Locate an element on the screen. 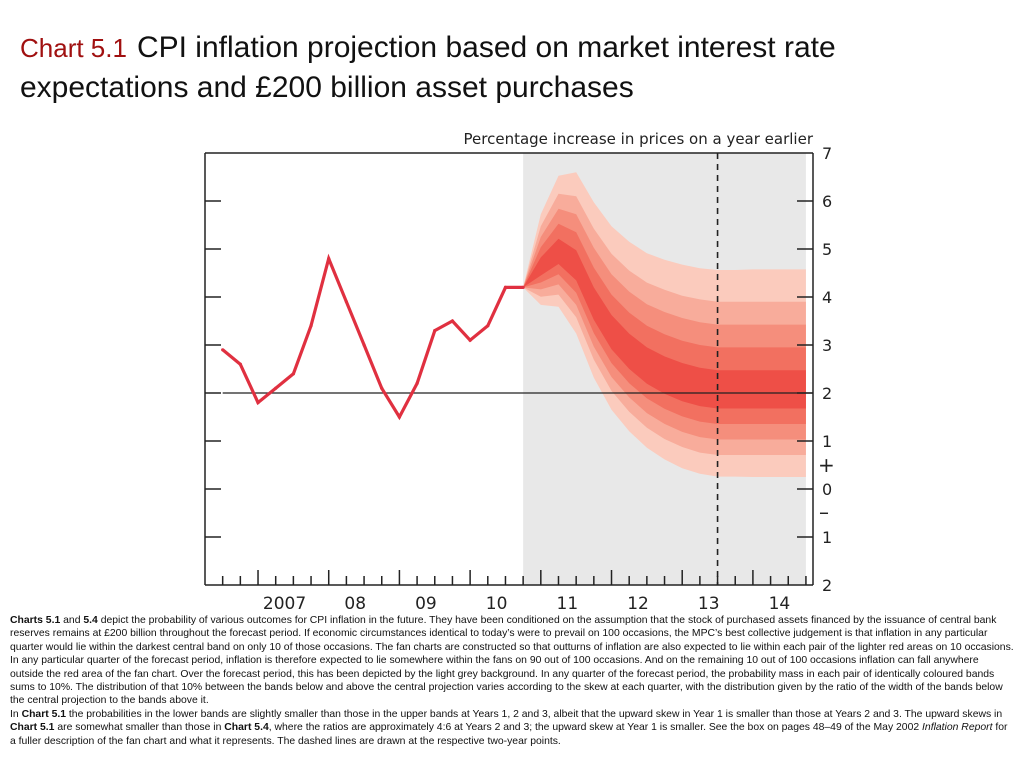 Image resolution: width=1024 pixels, height=768 pixels. y-tick-label: 4 is located at coordinates (827, 297).